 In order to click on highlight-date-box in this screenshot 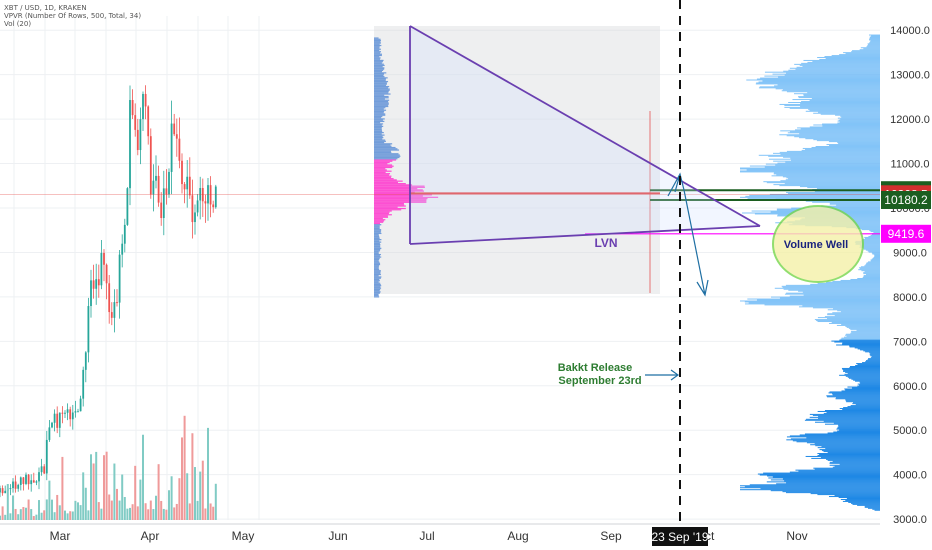, I will do `click(680, 536)`.